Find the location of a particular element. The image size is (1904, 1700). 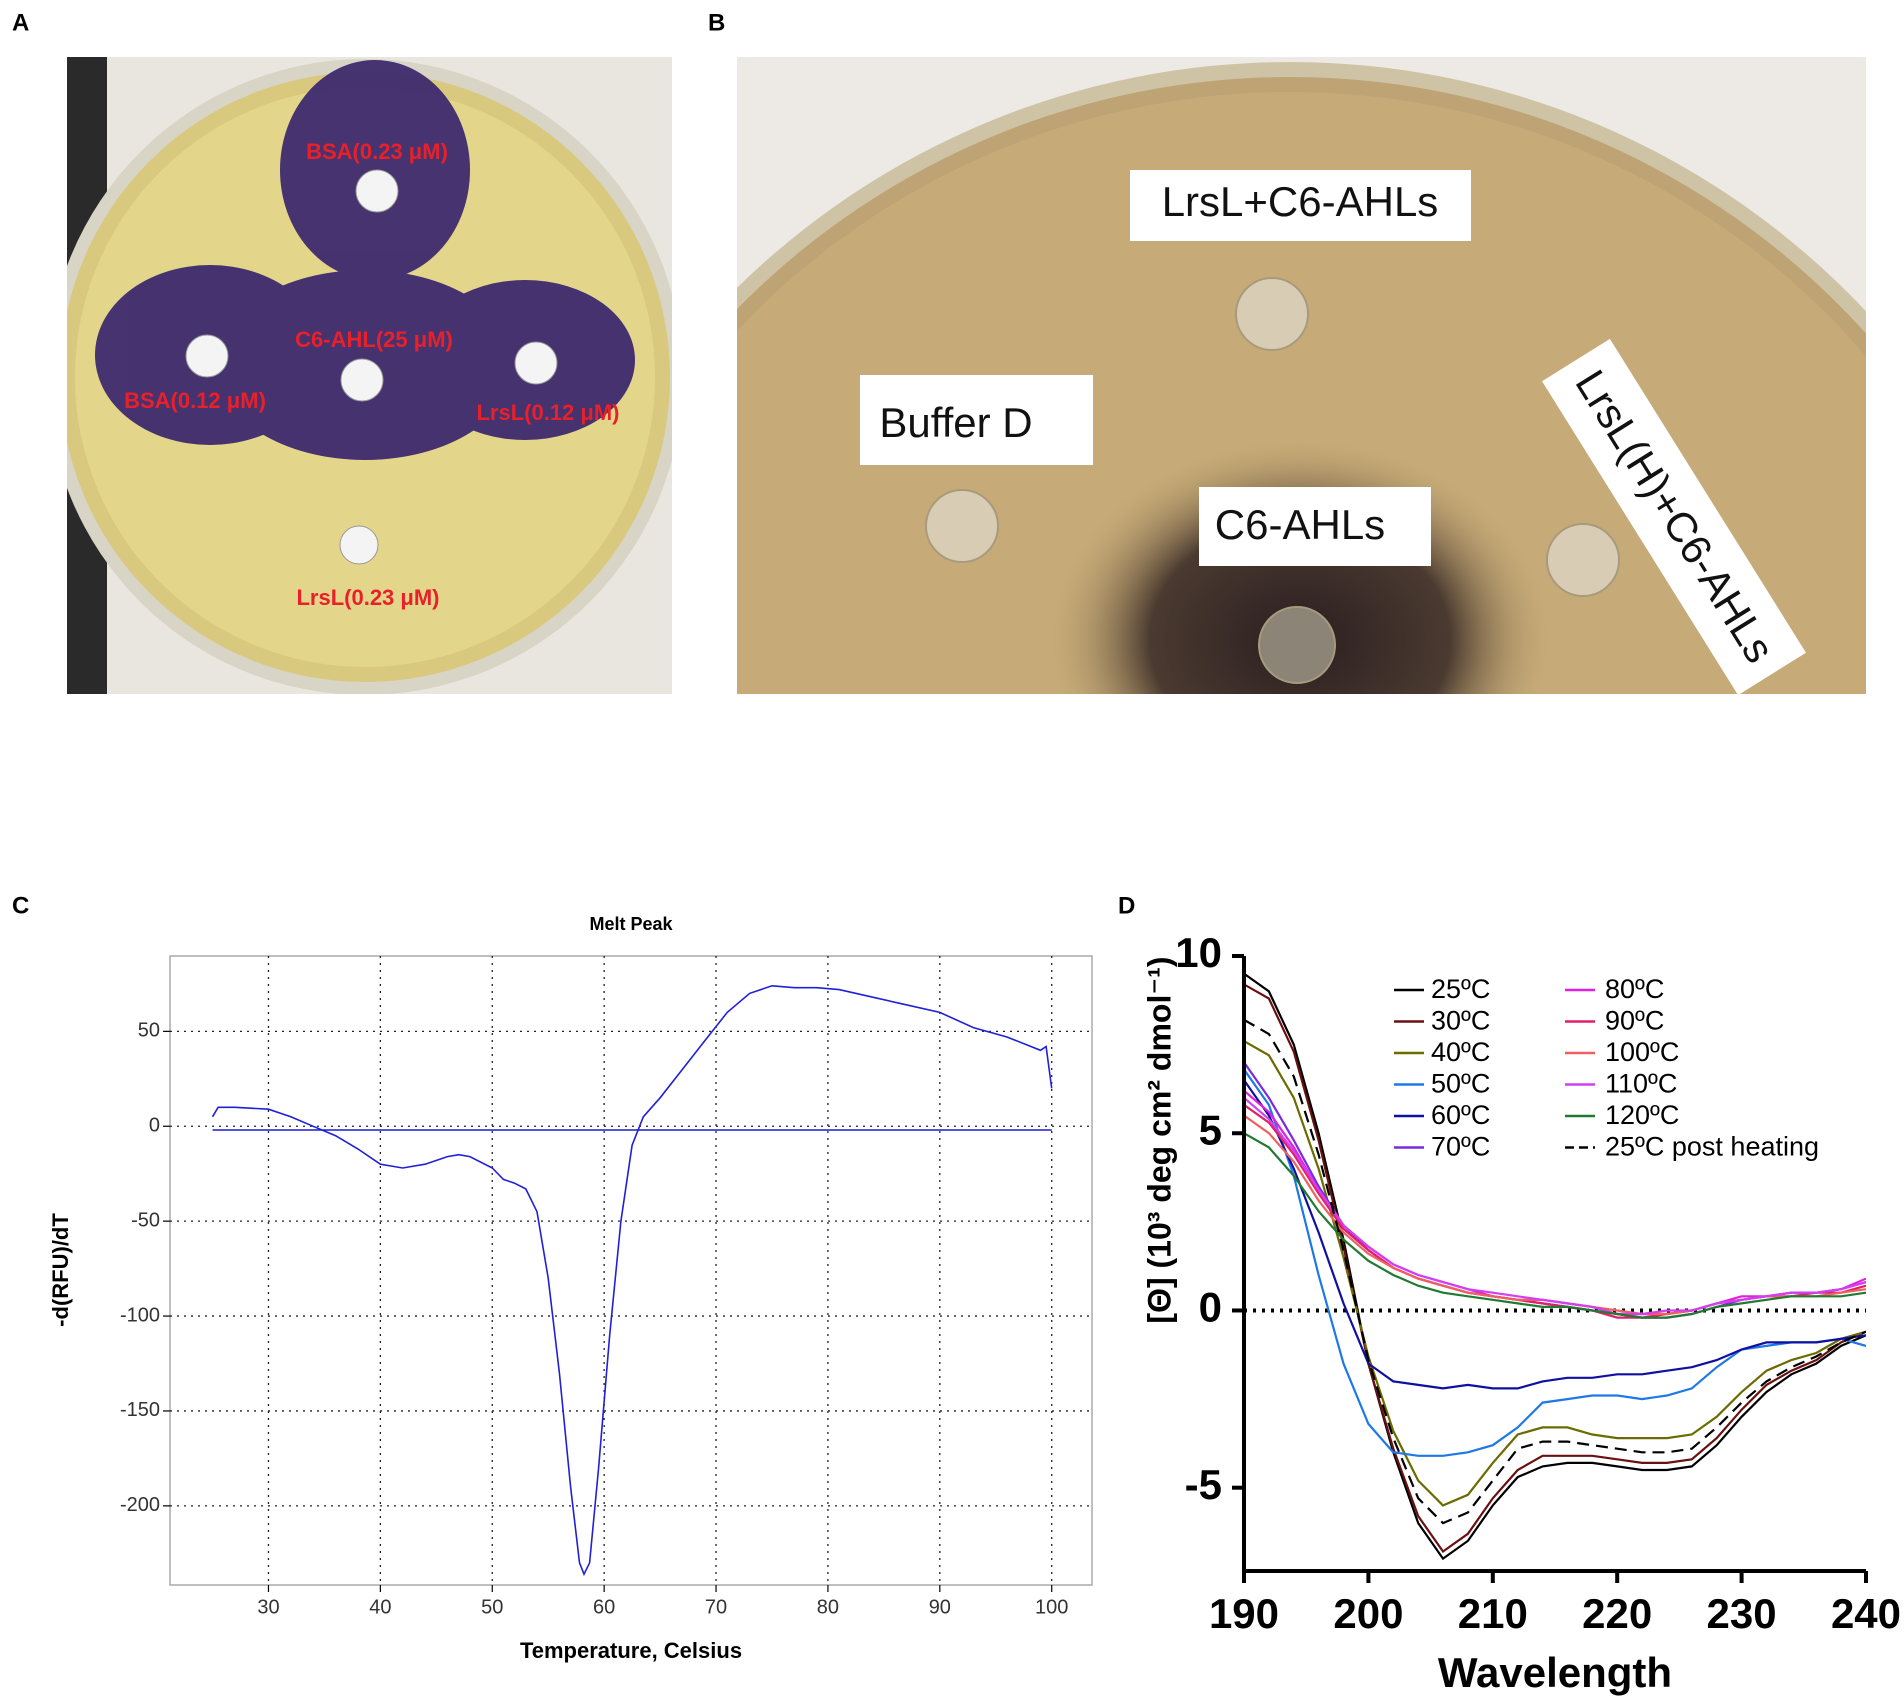

legend-label: 110ºC is located at coordinates (1641, 1084).